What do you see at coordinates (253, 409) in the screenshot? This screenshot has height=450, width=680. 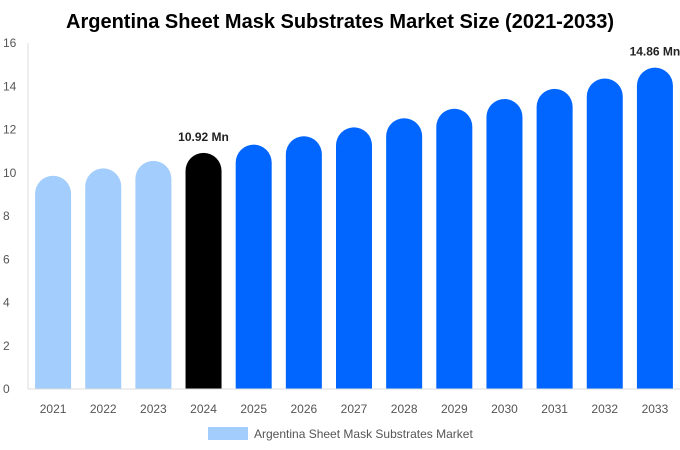 I see `x-tick-label: 2025` at bounding box center [253, 409].